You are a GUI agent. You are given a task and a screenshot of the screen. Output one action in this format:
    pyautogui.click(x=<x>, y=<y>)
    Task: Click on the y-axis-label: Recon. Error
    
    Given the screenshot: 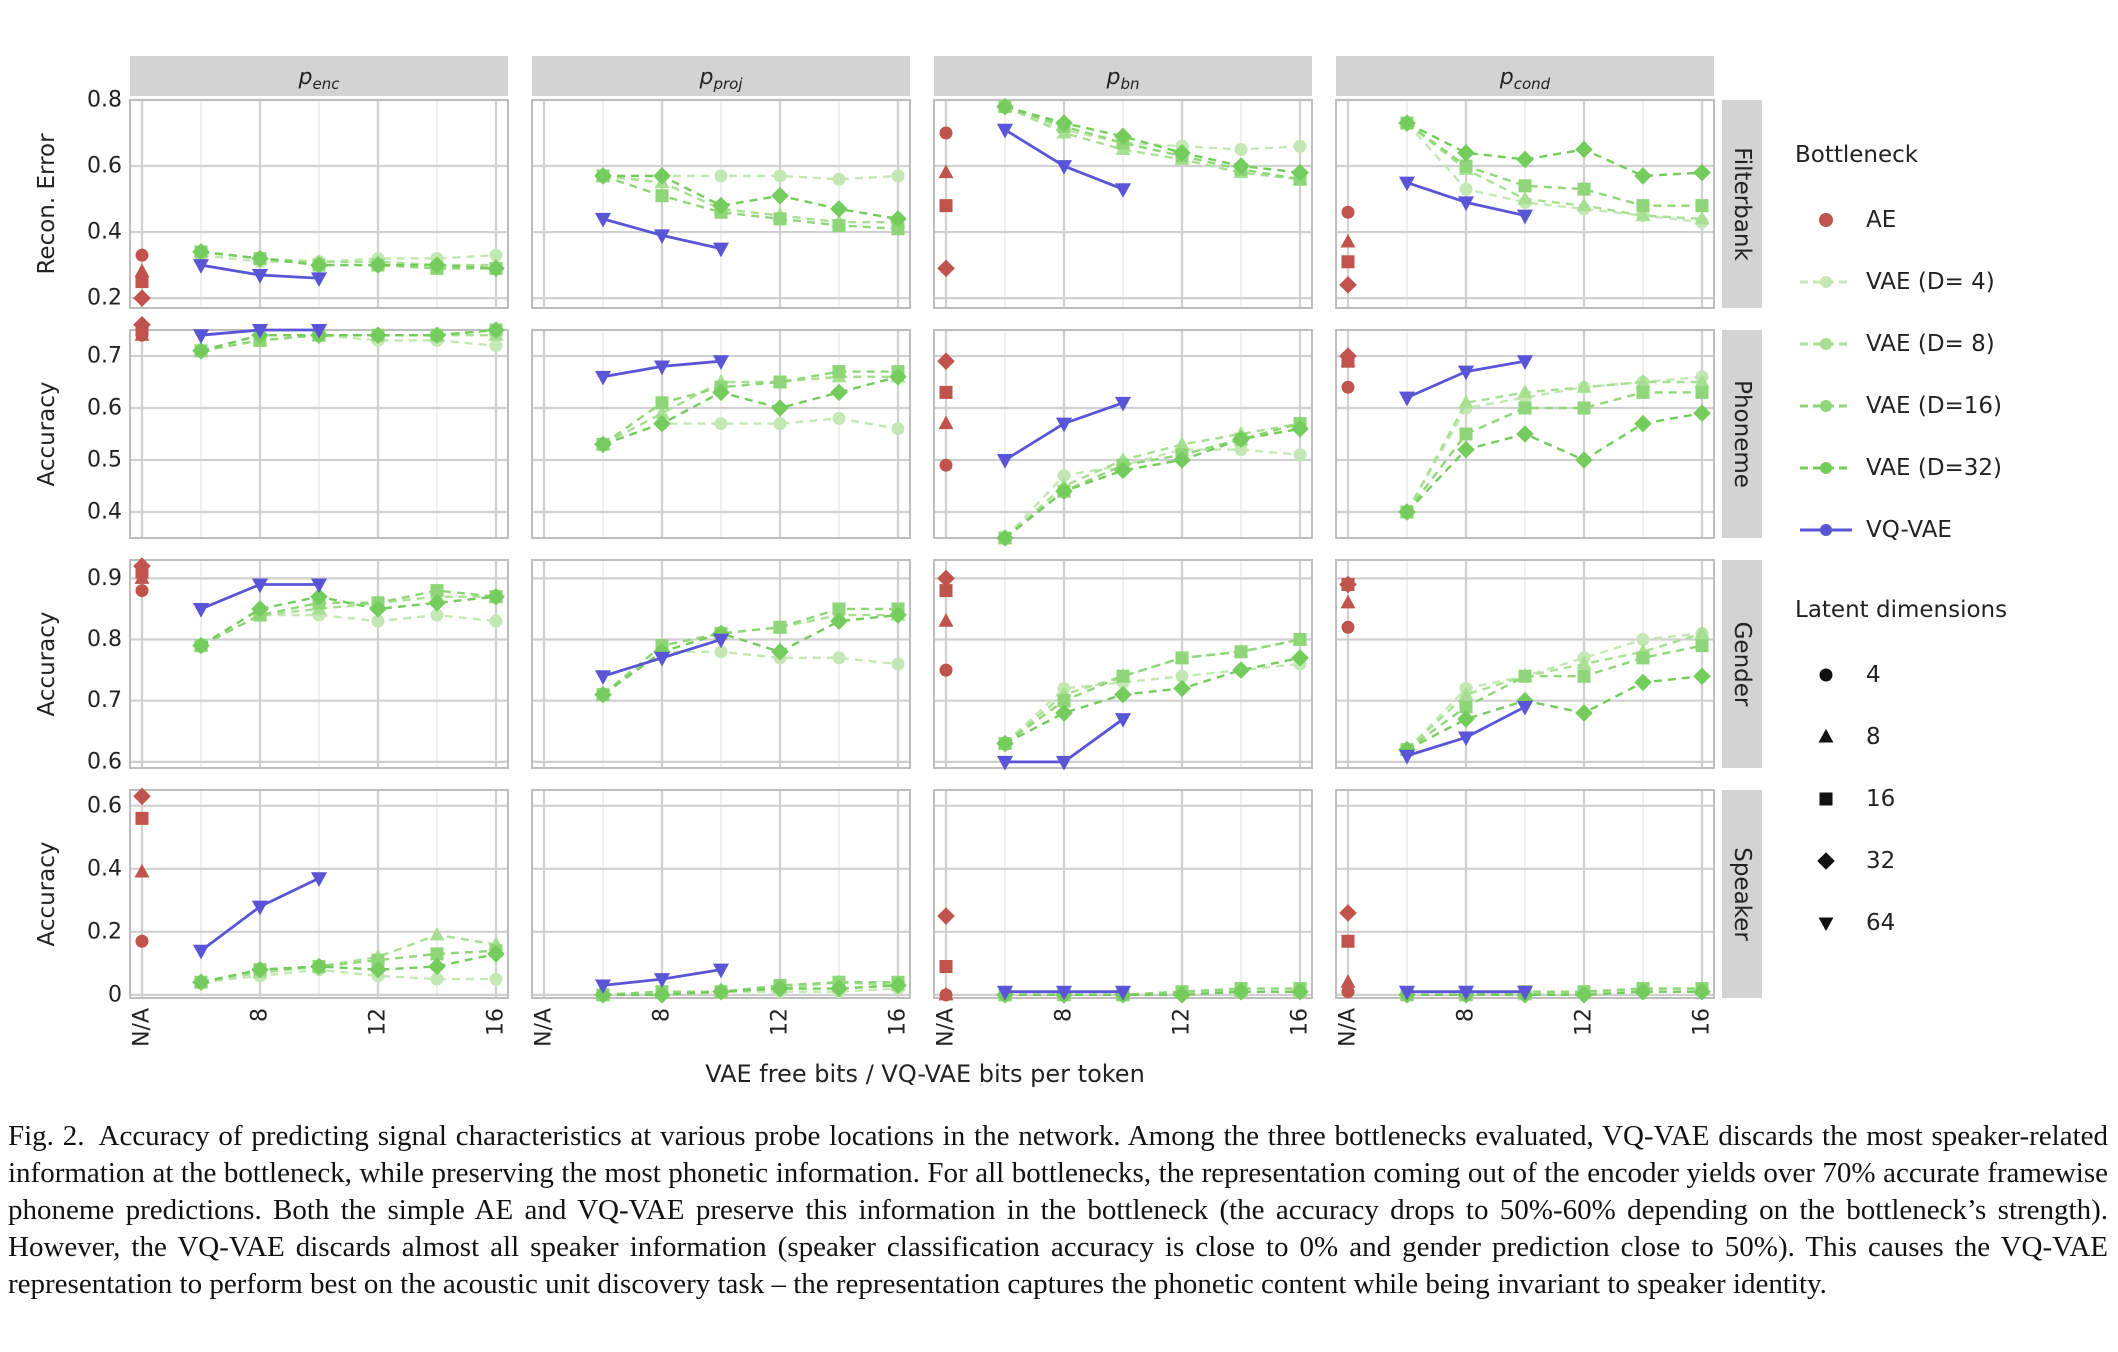 What is the action you would take?
    pyautogui.click(x=47, y=204)
    